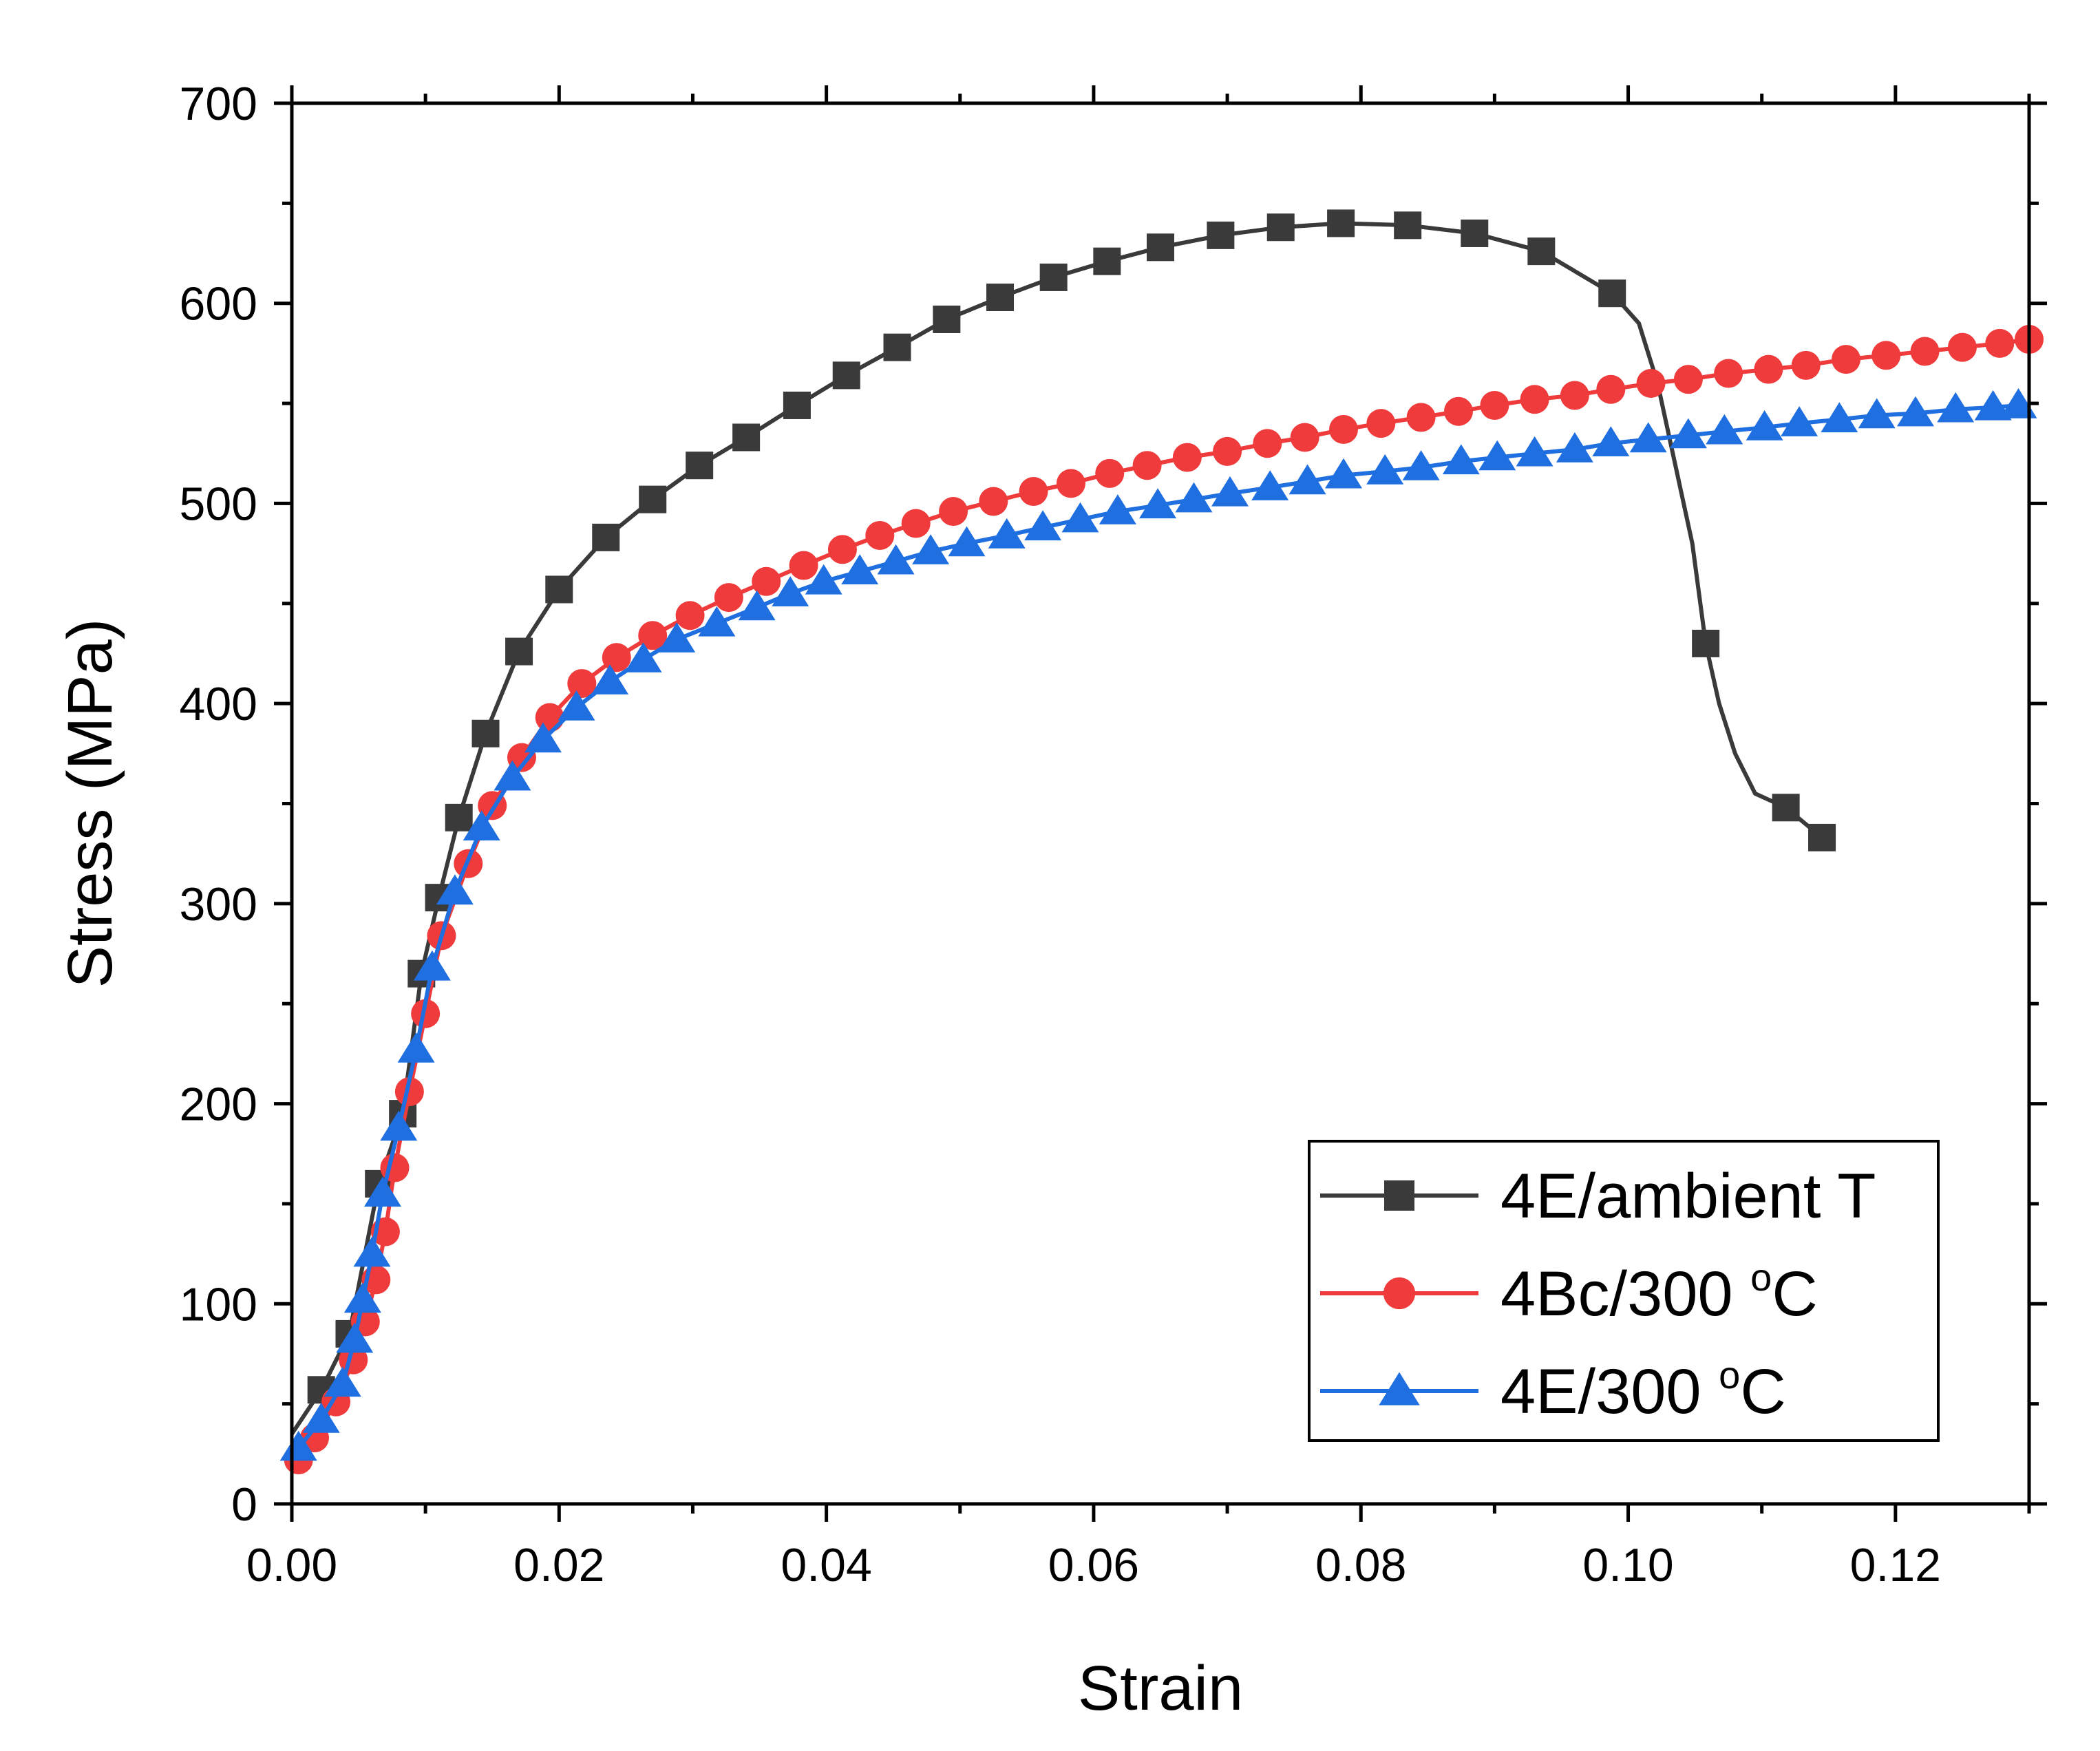 The image size is (2100, 1751). I want to click on x-tick-label: 0.02, so click(558, 1565).